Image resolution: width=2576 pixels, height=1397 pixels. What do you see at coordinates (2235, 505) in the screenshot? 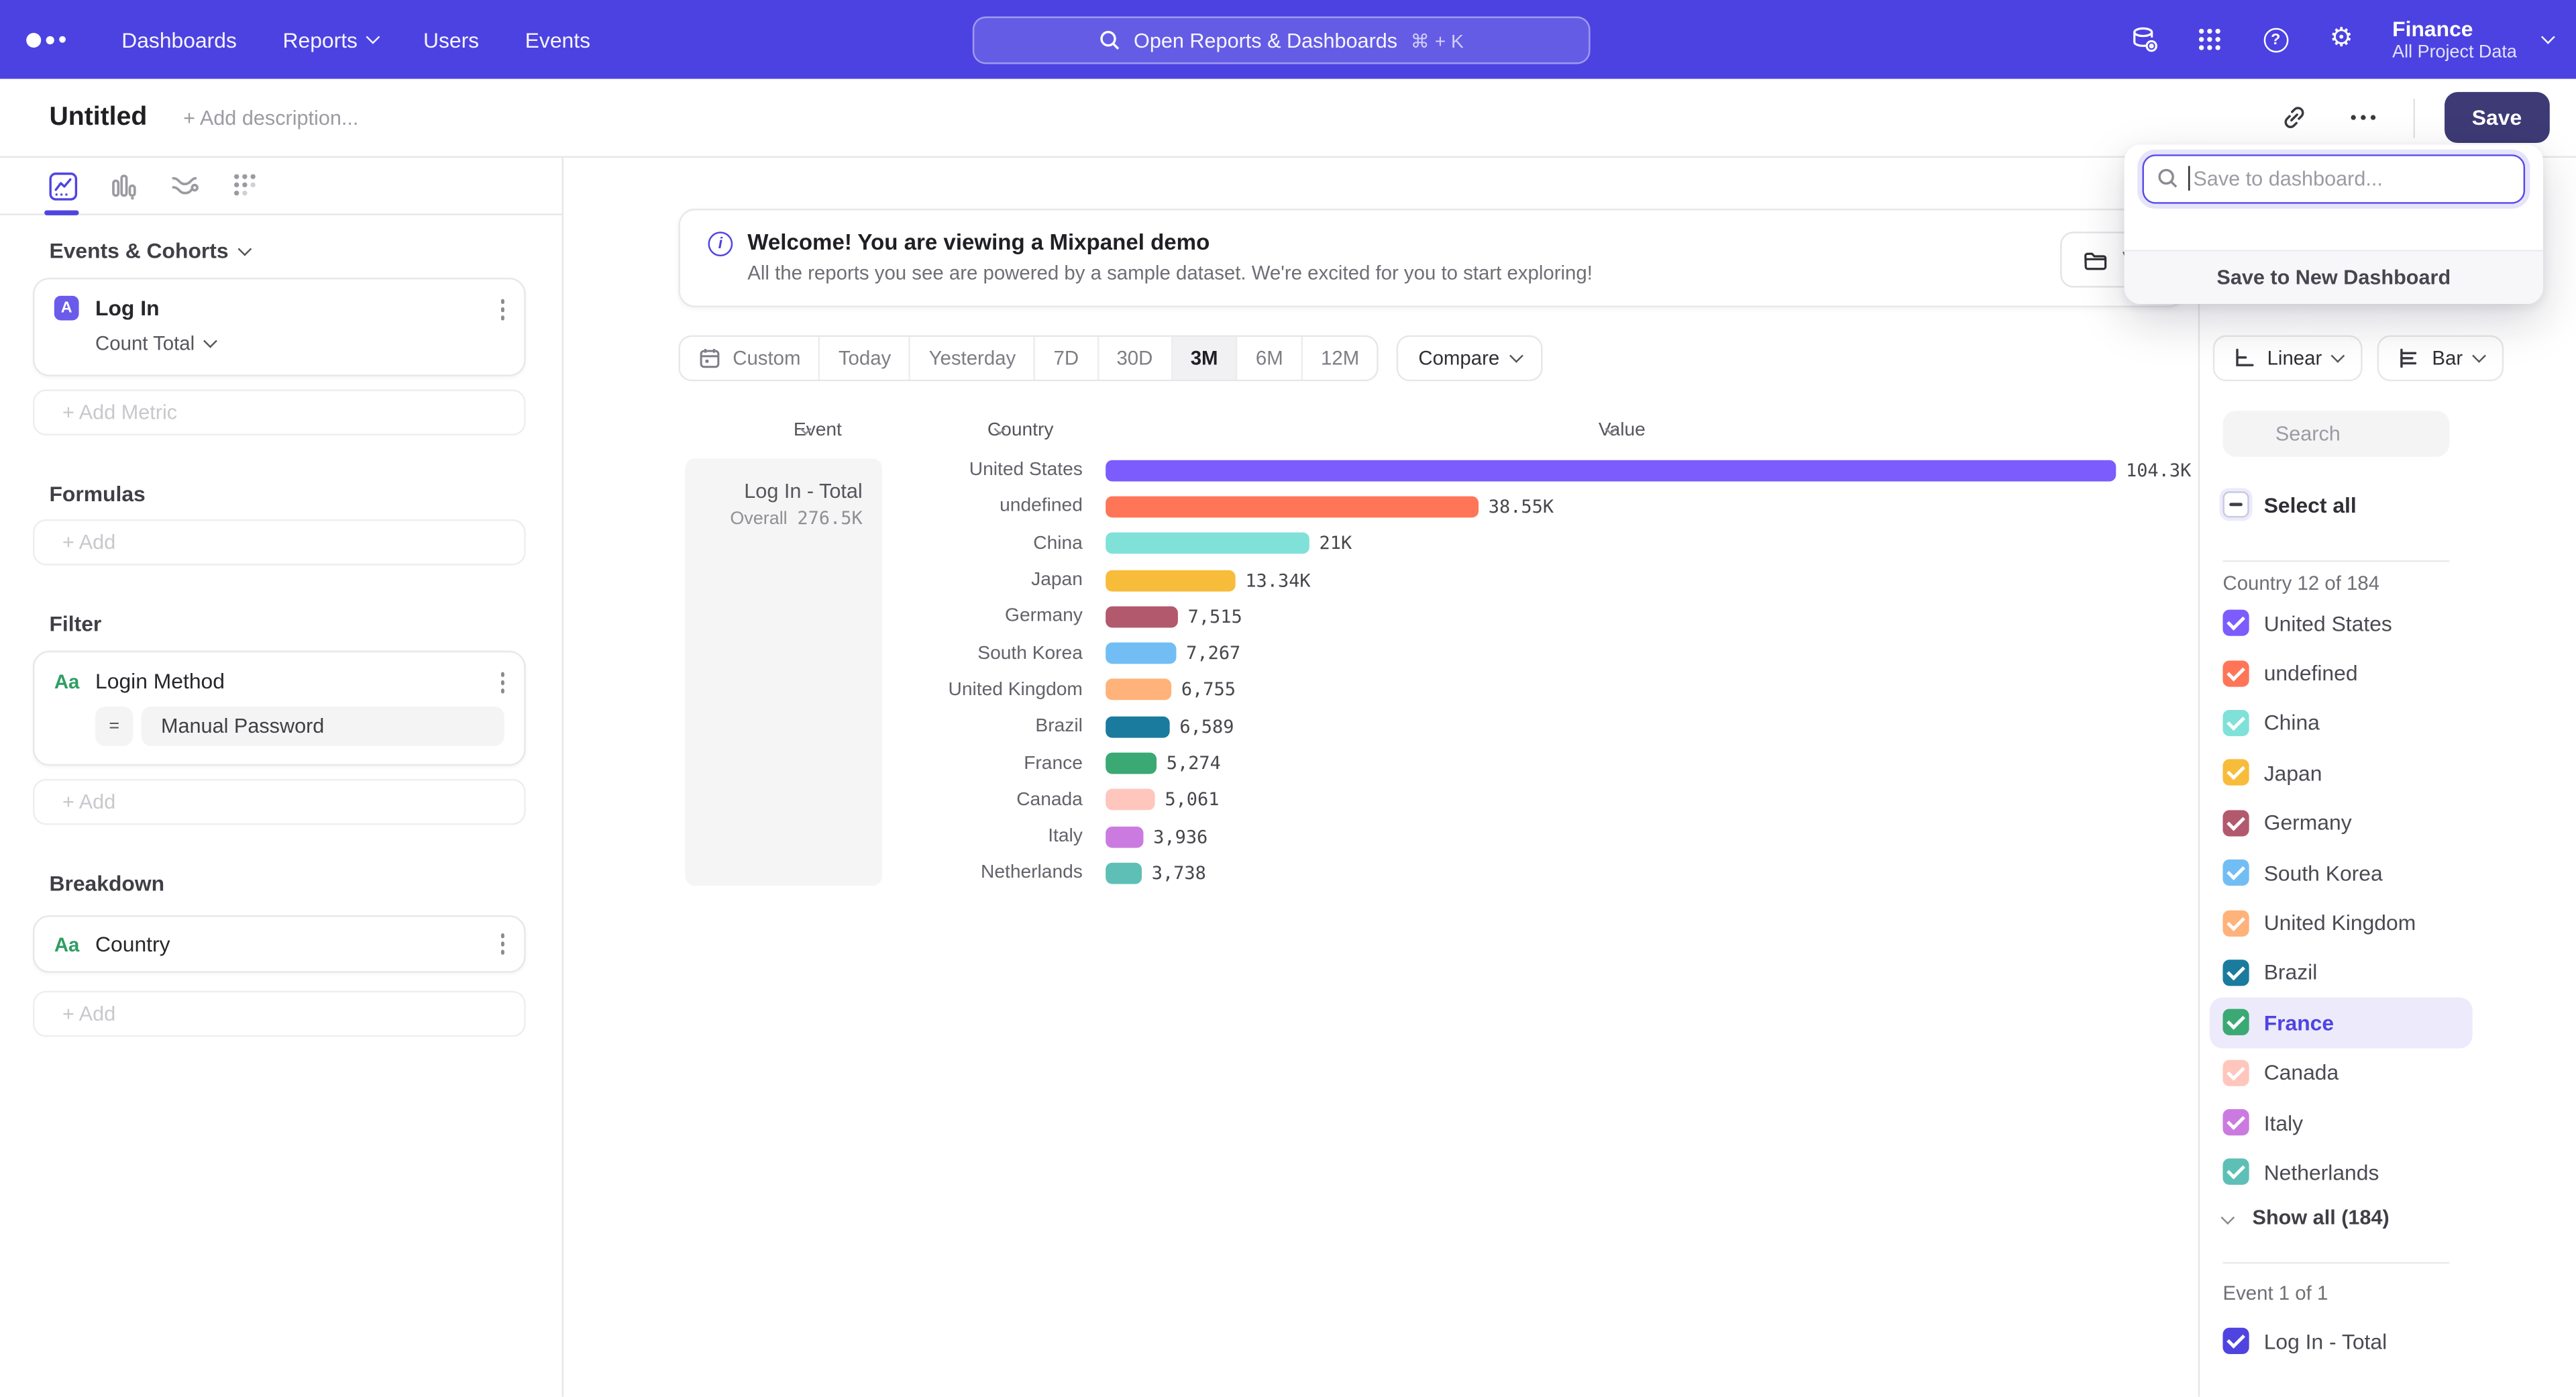
I see `select-all-checkbox` at bounding box center [2235, 505].